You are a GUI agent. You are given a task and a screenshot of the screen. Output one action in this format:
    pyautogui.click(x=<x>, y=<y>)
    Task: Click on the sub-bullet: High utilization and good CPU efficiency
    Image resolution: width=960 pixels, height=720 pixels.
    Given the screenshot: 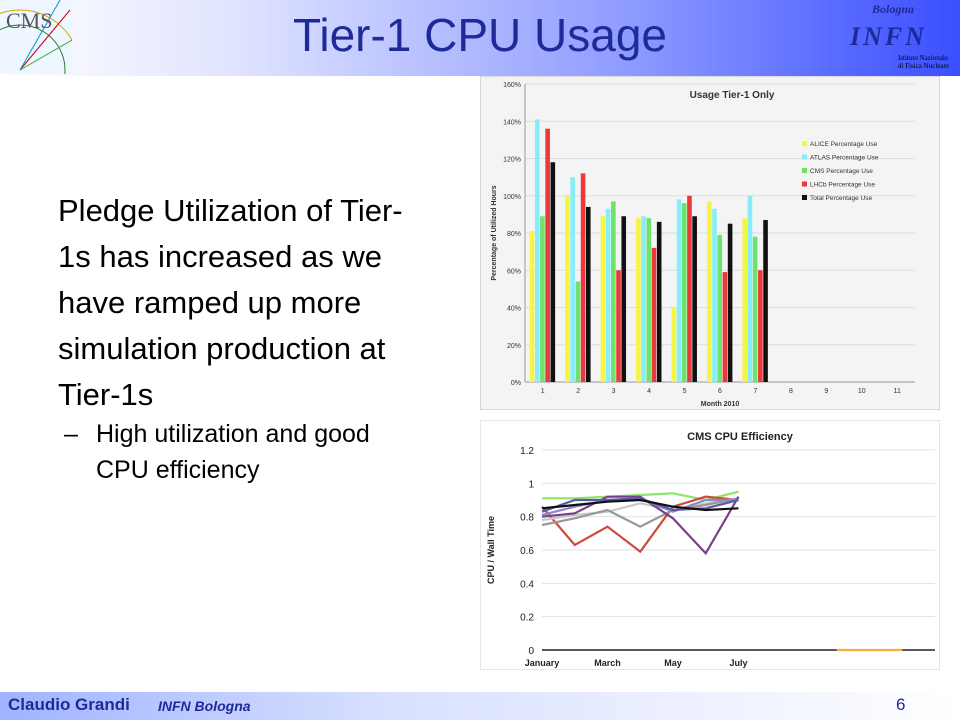 What is the action you would take?
    pyautogui.click(x=233, y=452)
    